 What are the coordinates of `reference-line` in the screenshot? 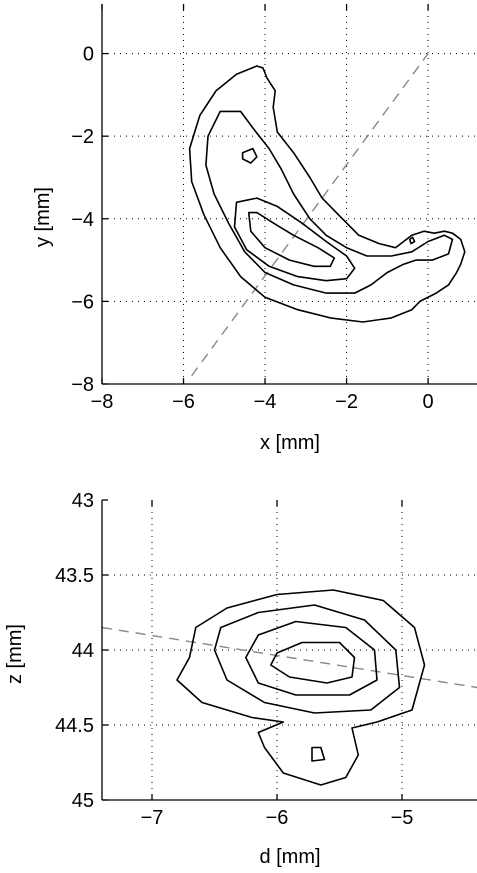 It's located at (289, 657).